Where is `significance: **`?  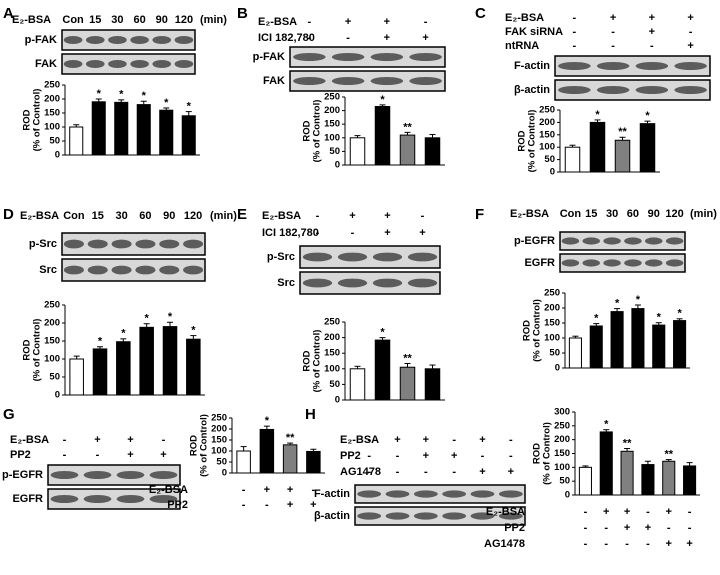 significance: ** is located at coordinates (622, 132).